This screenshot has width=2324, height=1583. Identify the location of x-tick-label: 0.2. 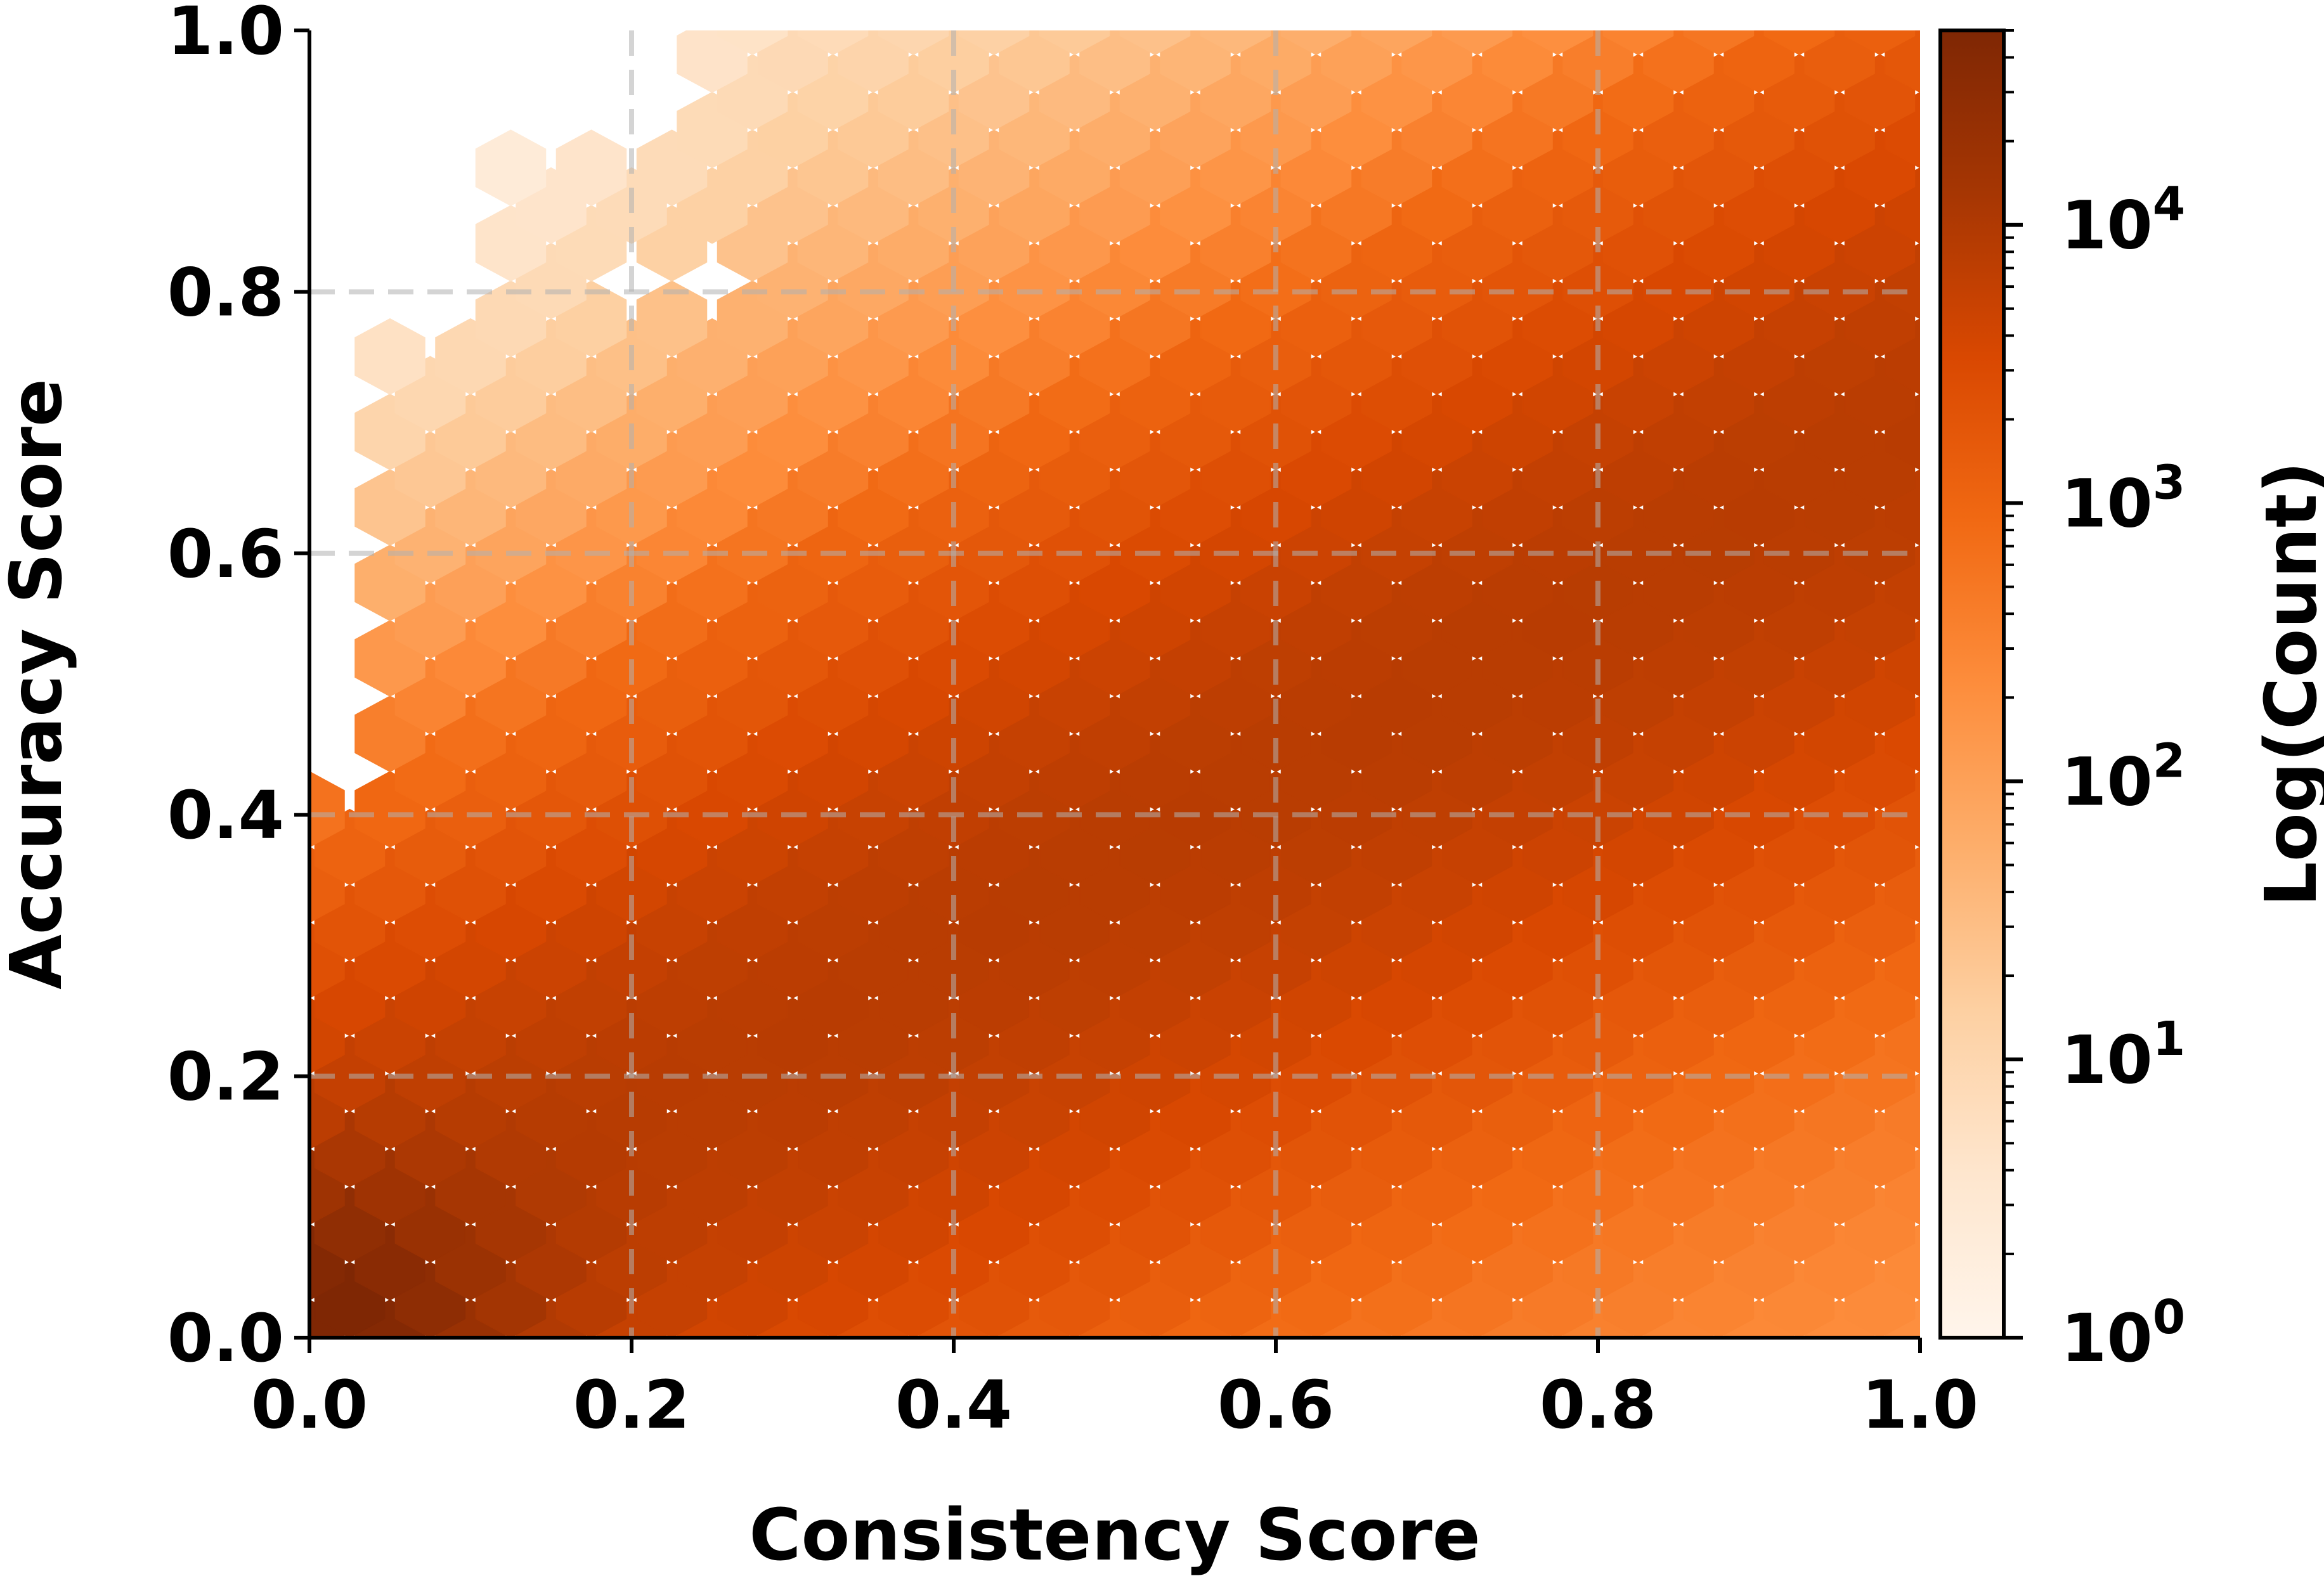
(631, 1405).